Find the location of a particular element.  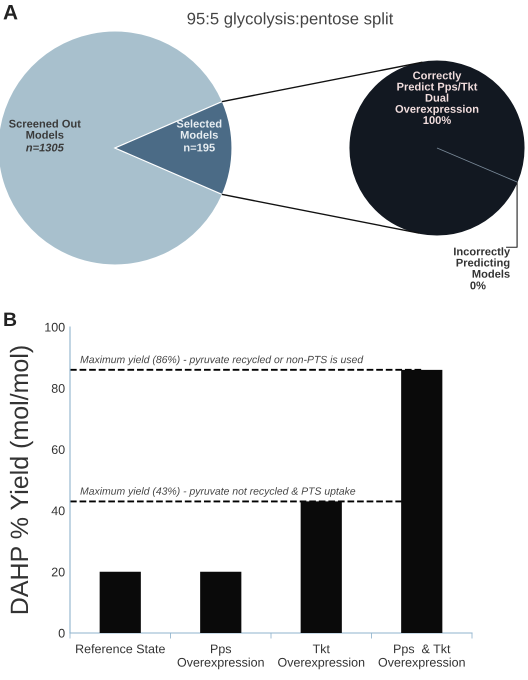

data-label: 100% is located at coordinates (437, 120).